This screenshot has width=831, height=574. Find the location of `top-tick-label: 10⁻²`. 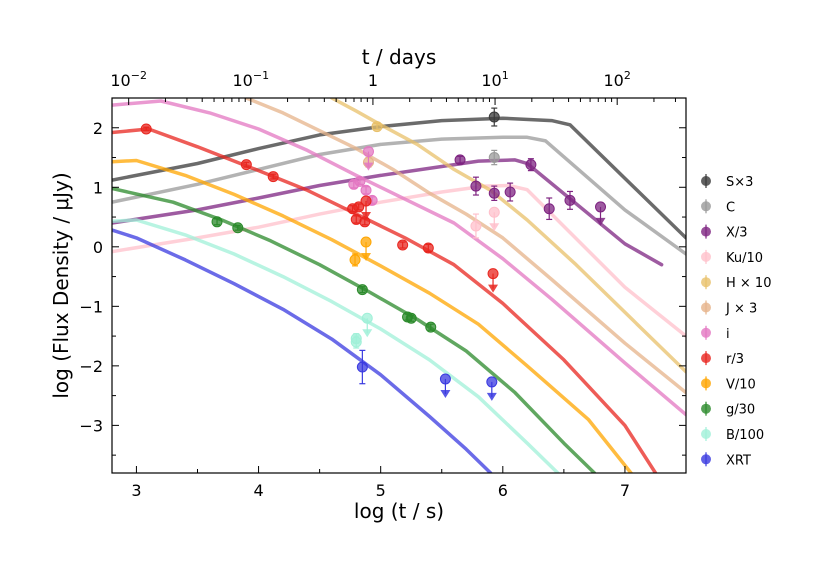

top-tick-label: 10⁻² is located at coordinates (128, 79).